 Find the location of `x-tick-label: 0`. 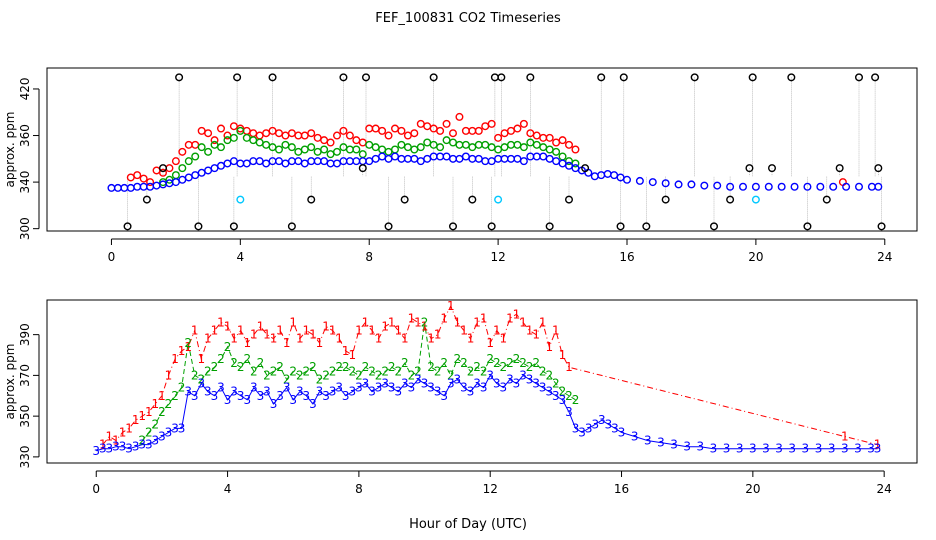

x-tick-label: 0 is located at coordinates (112, 257).